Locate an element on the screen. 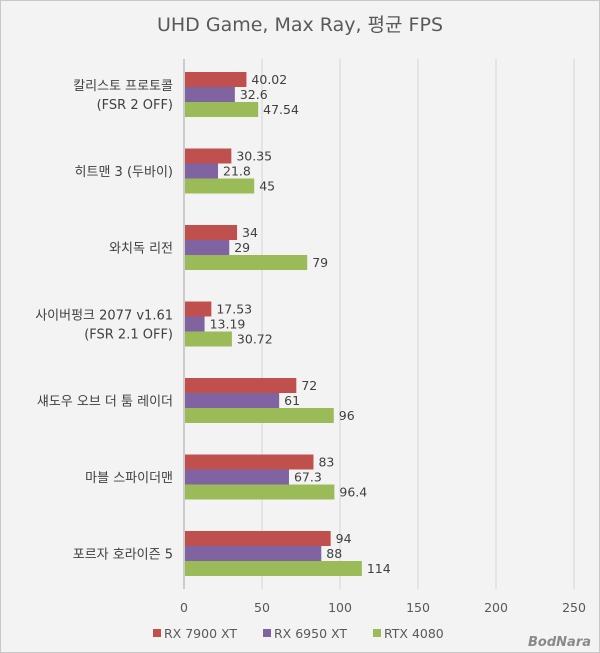 The height and width of the screenshot is (653, 600). category-label: 사이버펑크 2077 v1.61 is located at coordinates (104, 316).